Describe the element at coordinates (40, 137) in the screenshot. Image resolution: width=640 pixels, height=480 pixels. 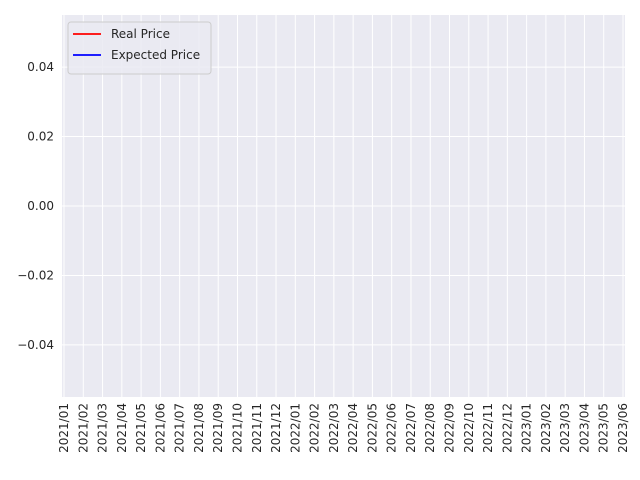
I see `y-tick-label: 0.02` at that location.